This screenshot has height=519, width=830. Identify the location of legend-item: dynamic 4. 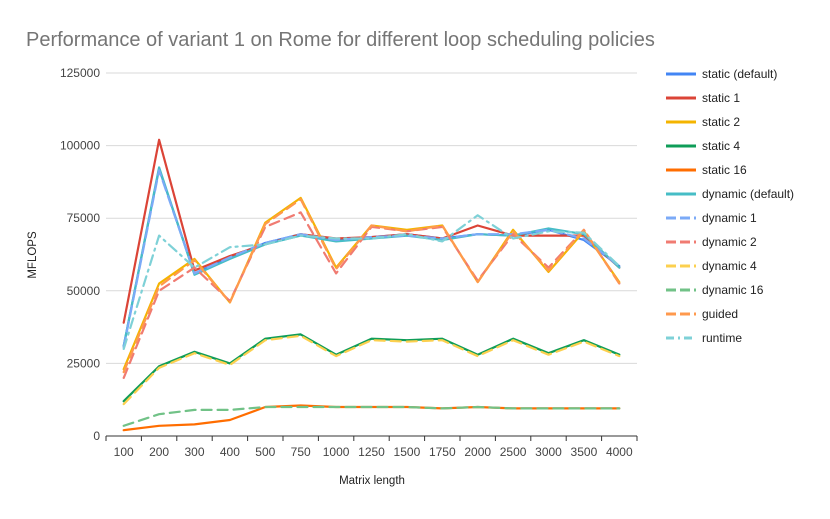
(711, 266).